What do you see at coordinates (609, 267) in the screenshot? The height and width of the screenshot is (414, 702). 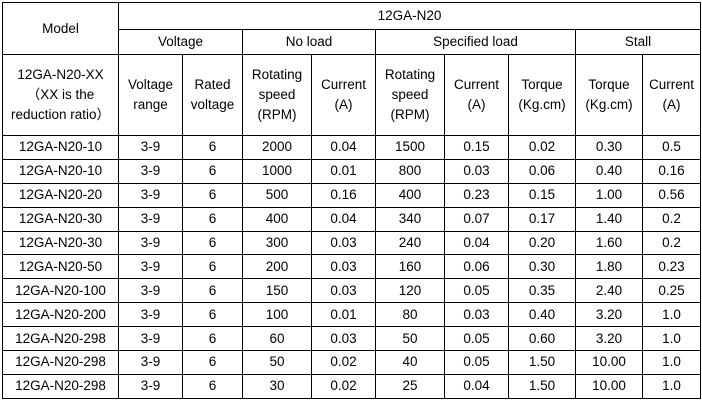 I see `stall-torque-cell: 1.80` at bounding box center [609, 267].